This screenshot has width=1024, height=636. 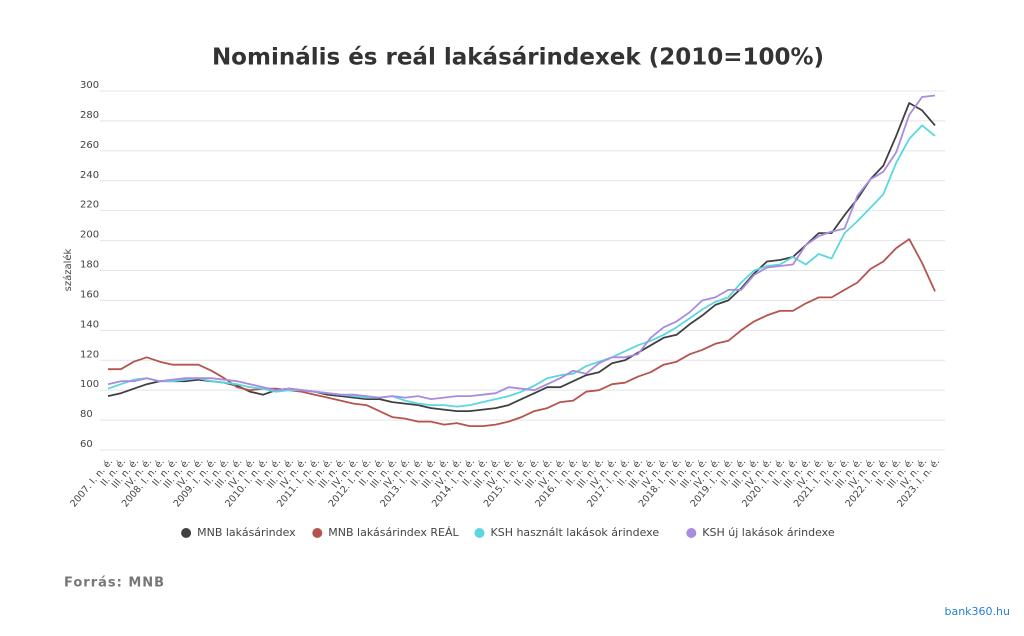 I want to click on y-tick-label: 180, so click(x=89, y=265).